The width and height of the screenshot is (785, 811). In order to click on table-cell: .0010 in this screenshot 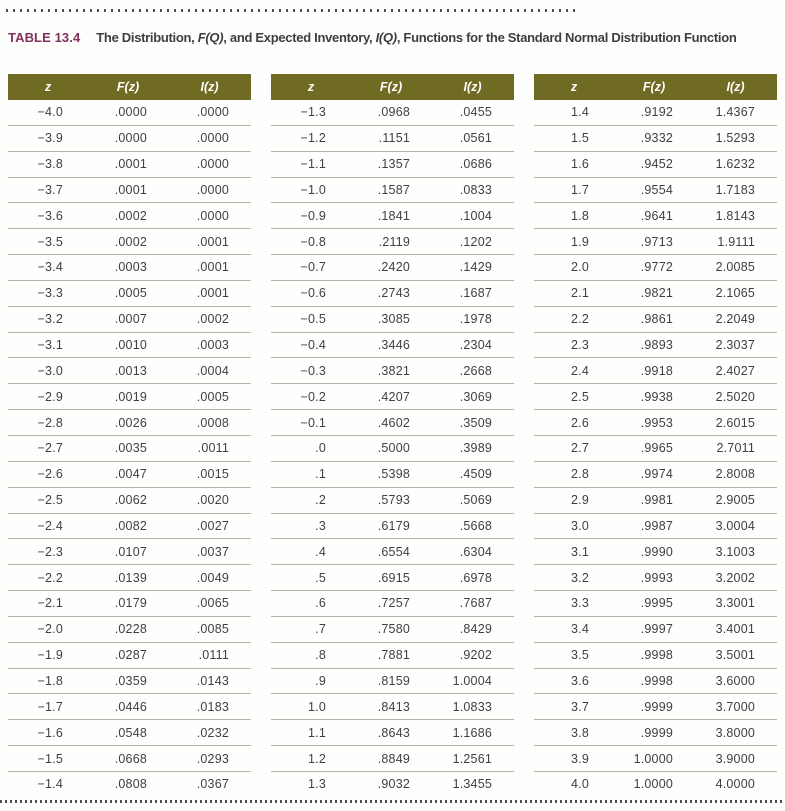, I will do `click(128, 345)`.